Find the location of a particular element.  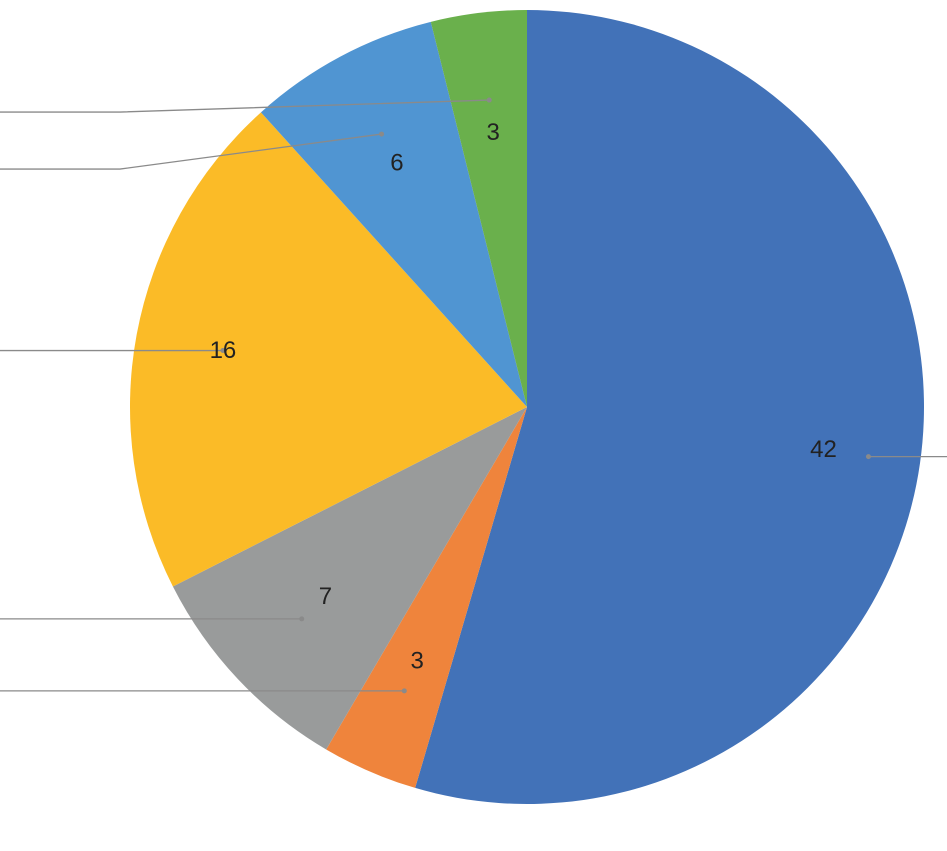

data-label-slice-3: 16 is located at coordinates (223, 350).